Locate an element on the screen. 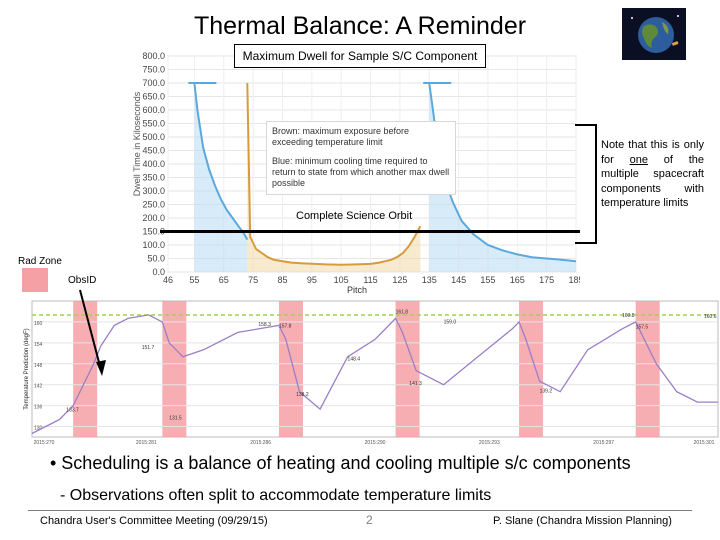 The width and height of the screenshot is (720, 540). y-tick-label: 500.0 is located at coordinates (153, 137).